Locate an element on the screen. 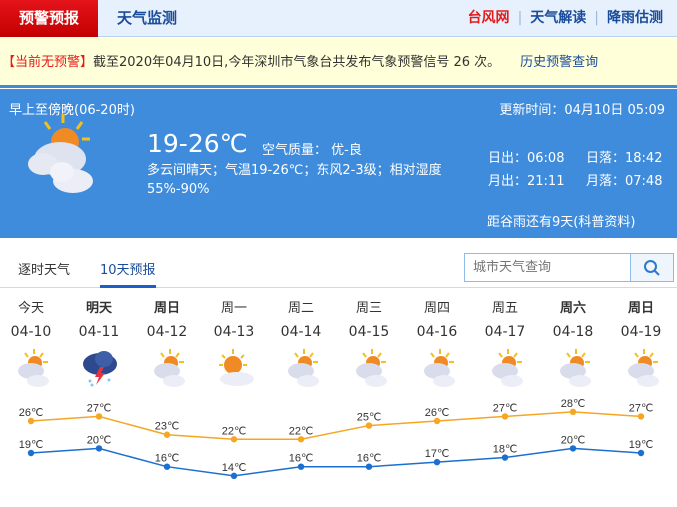  sunrise: 日出：06:08 is located at coordinates (526, 158).